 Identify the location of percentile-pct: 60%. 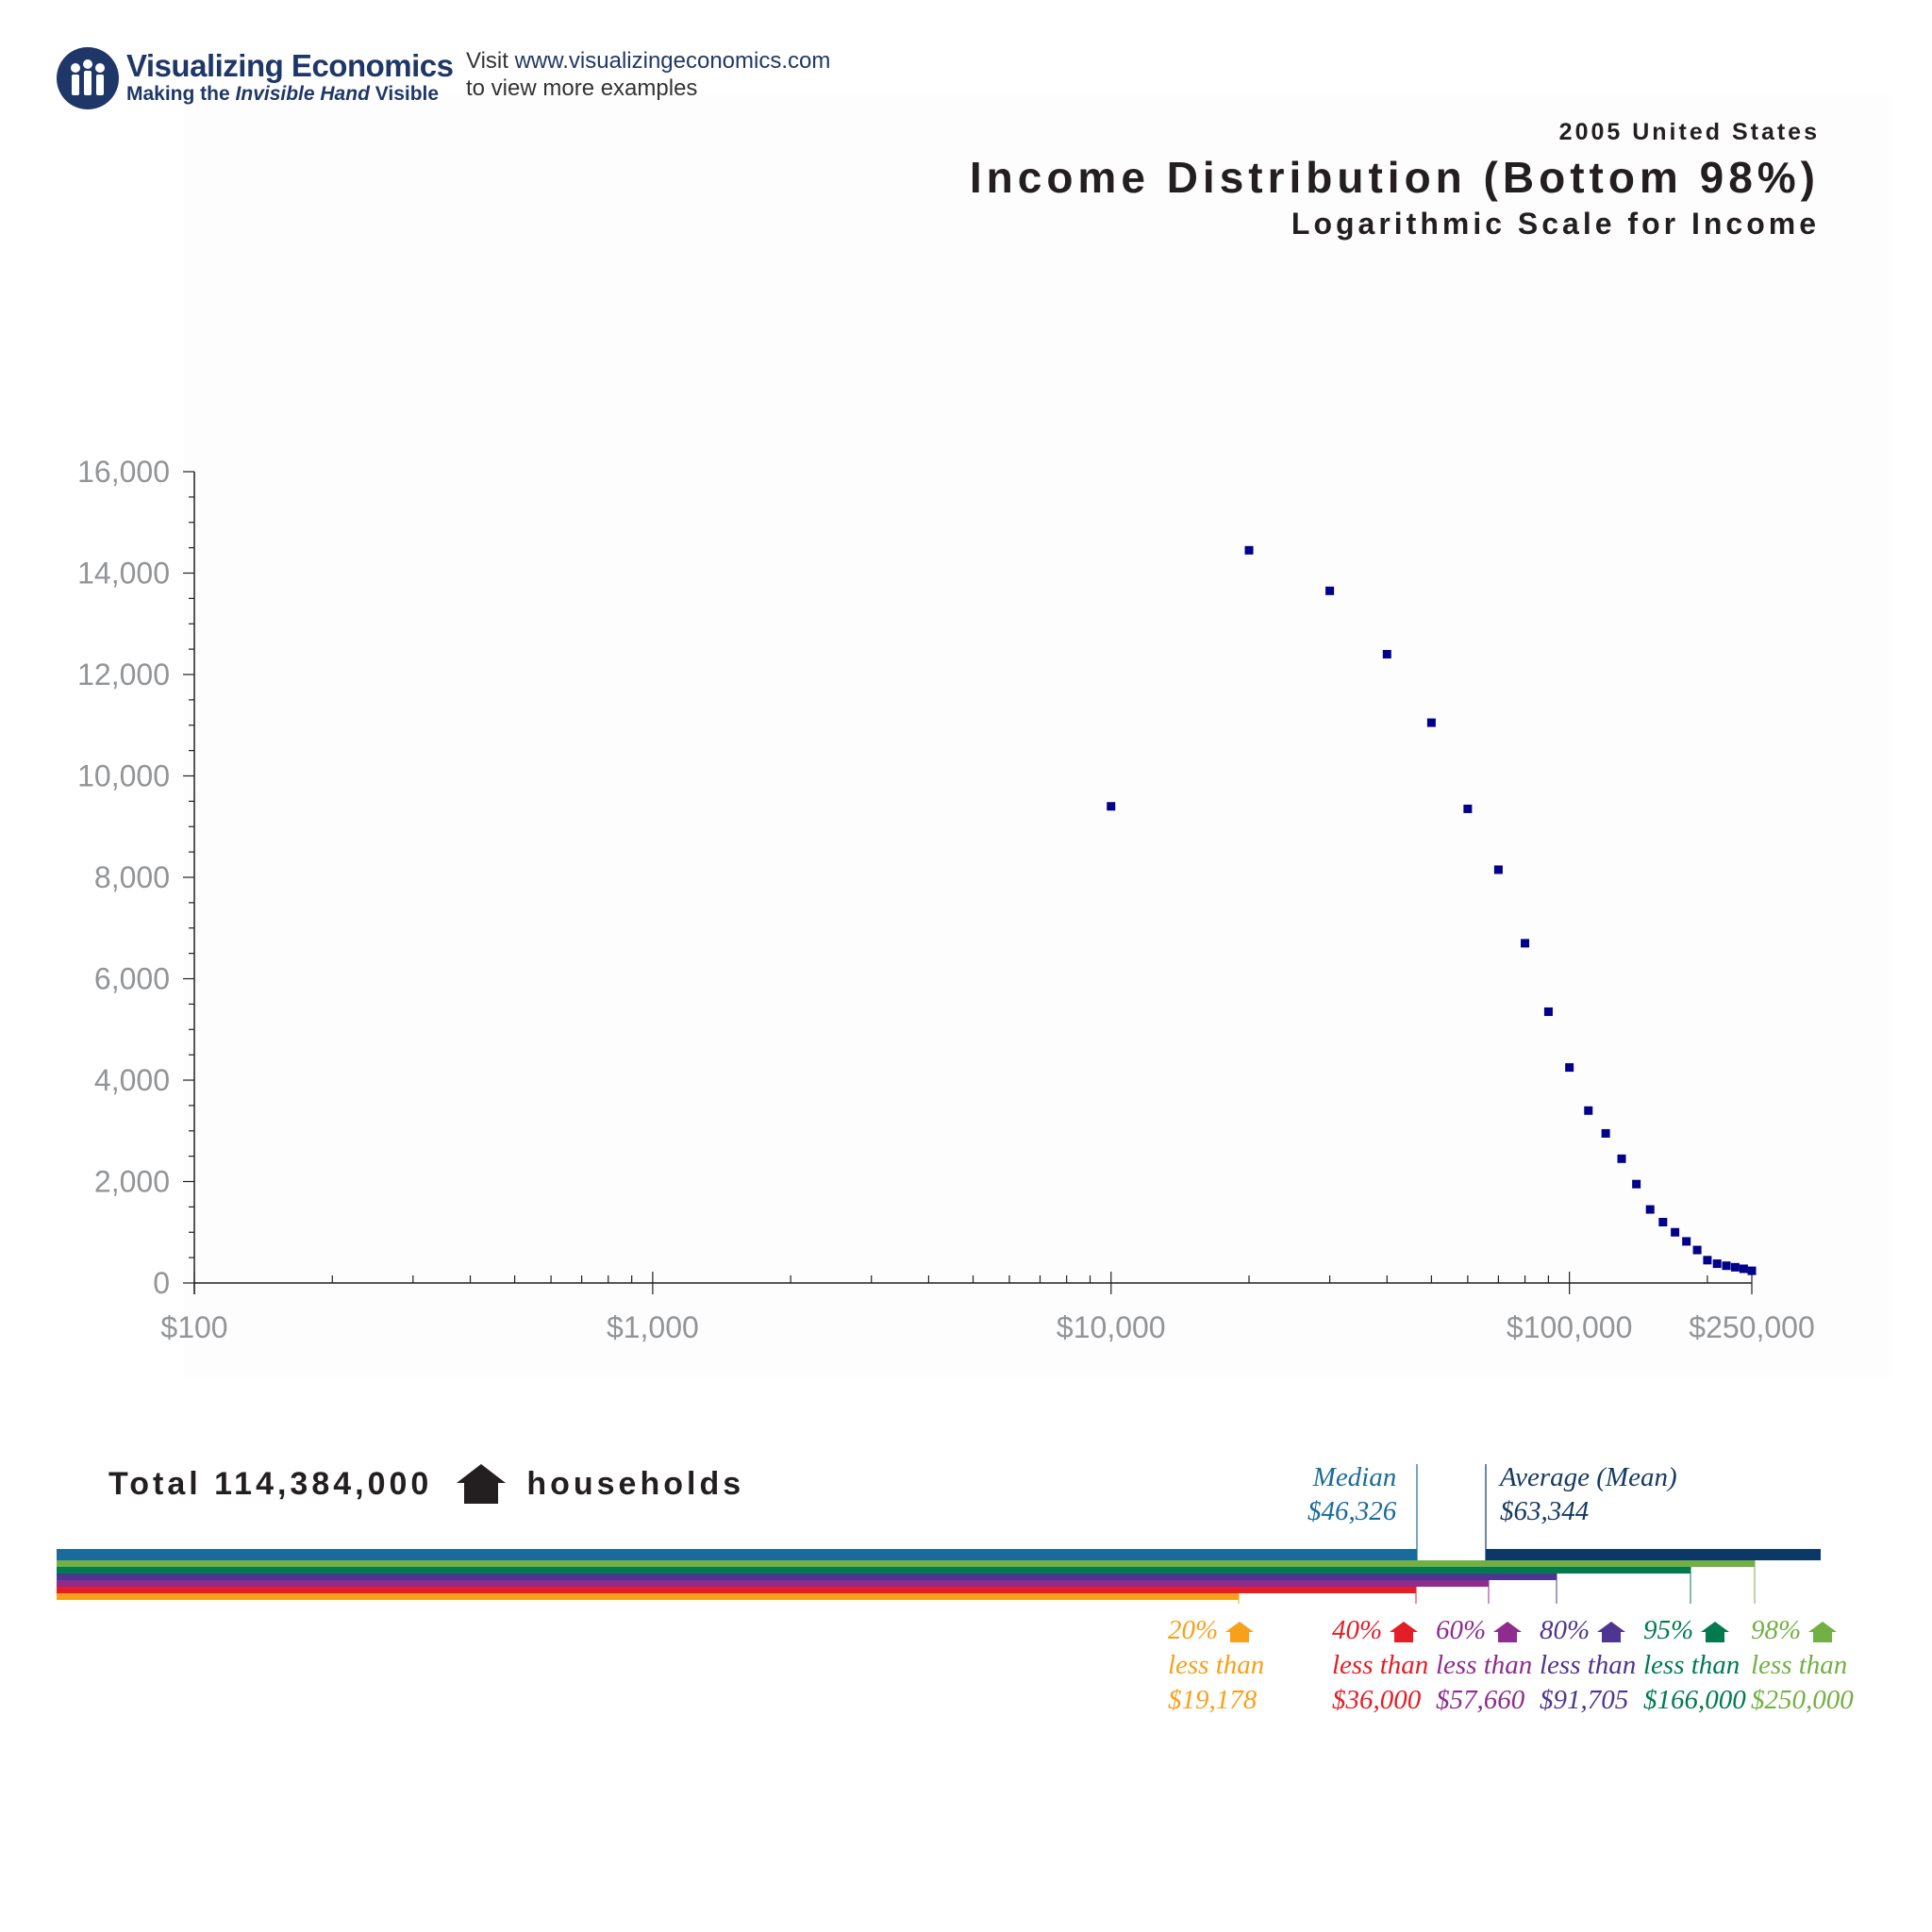
(1484, 1630).